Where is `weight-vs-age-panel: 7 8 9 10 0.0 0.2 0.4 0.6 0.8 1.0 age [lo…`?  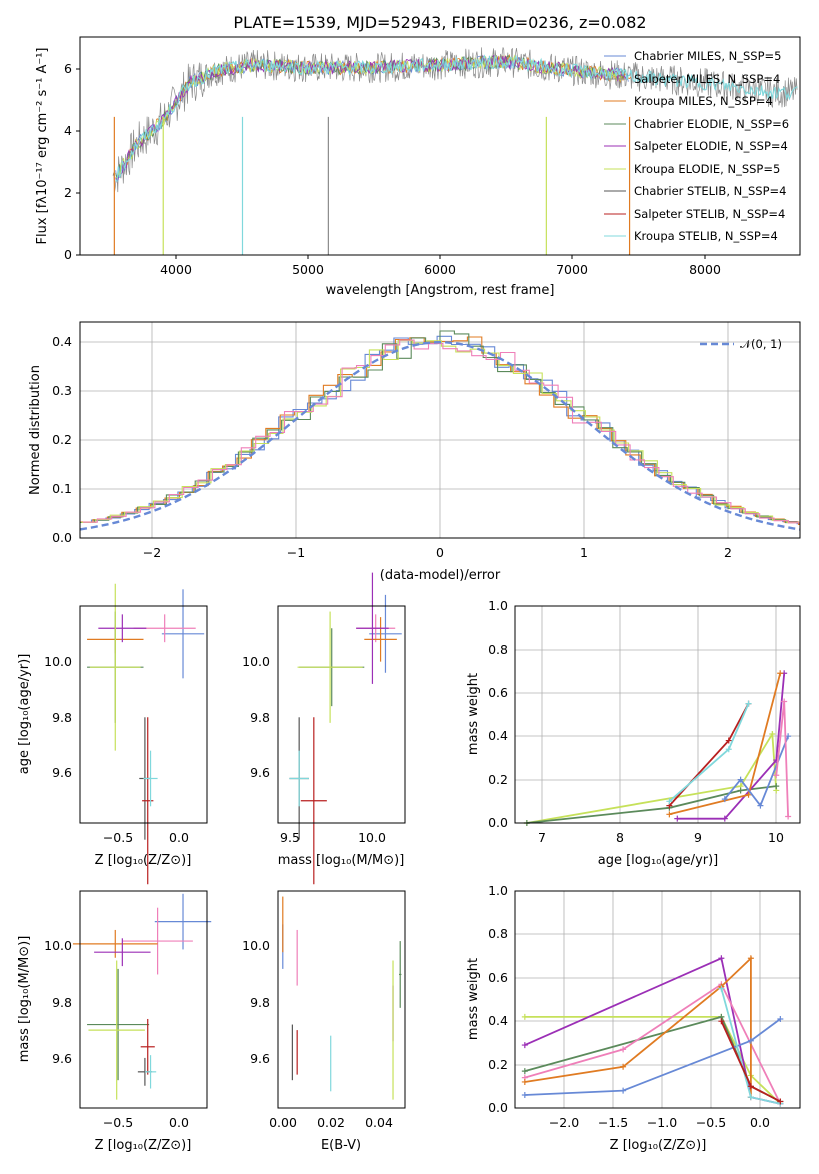 weight-vs-age-panel: 7 8 9 10 0.0 0.2 0.4 0.6 0.8 1.0 age [lo… is located at coordinates (633, 733).